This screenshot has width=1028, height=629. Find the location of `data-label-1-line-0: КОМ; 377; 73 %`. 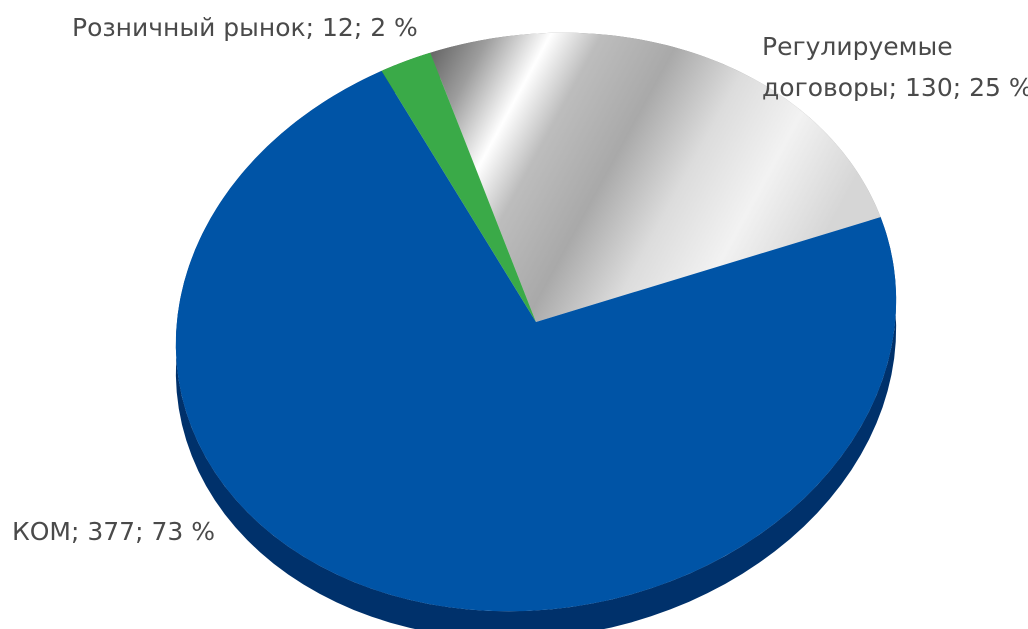

data-label-1-line-0: КОМ; 377; 73 % is located at coordinates (113, 531).